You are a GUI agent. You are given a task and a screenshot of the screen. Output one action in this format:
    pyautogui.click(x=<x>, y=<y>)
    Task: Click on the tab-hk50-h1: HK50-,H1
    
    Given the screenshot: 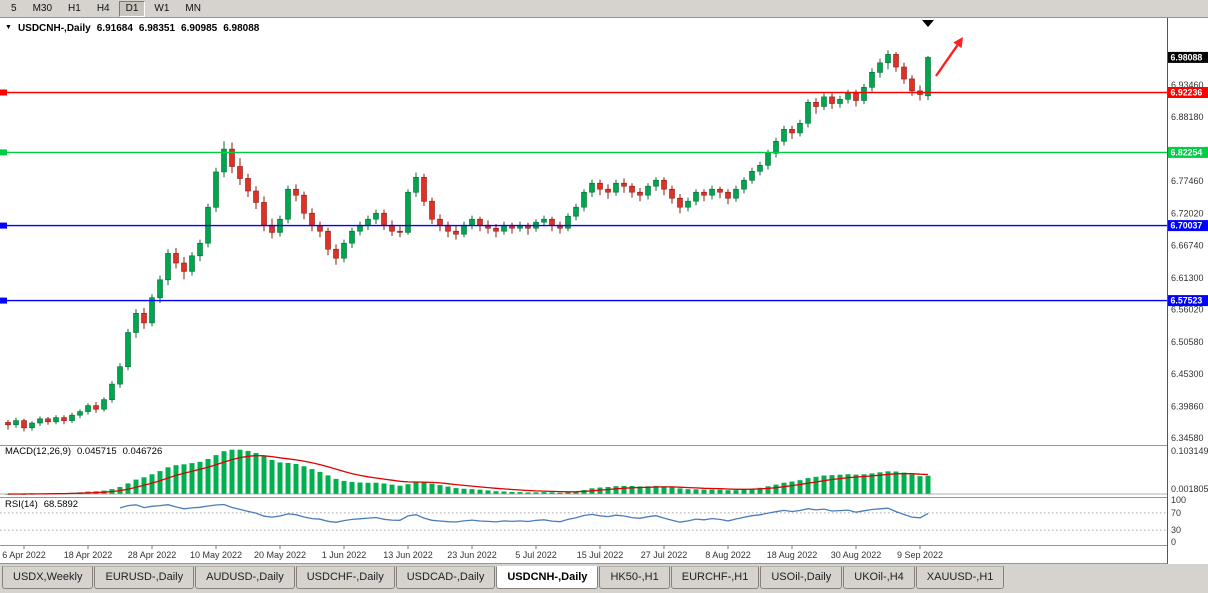 What is the action you would take?
    pyautogui.click(x=634, y=577)
    